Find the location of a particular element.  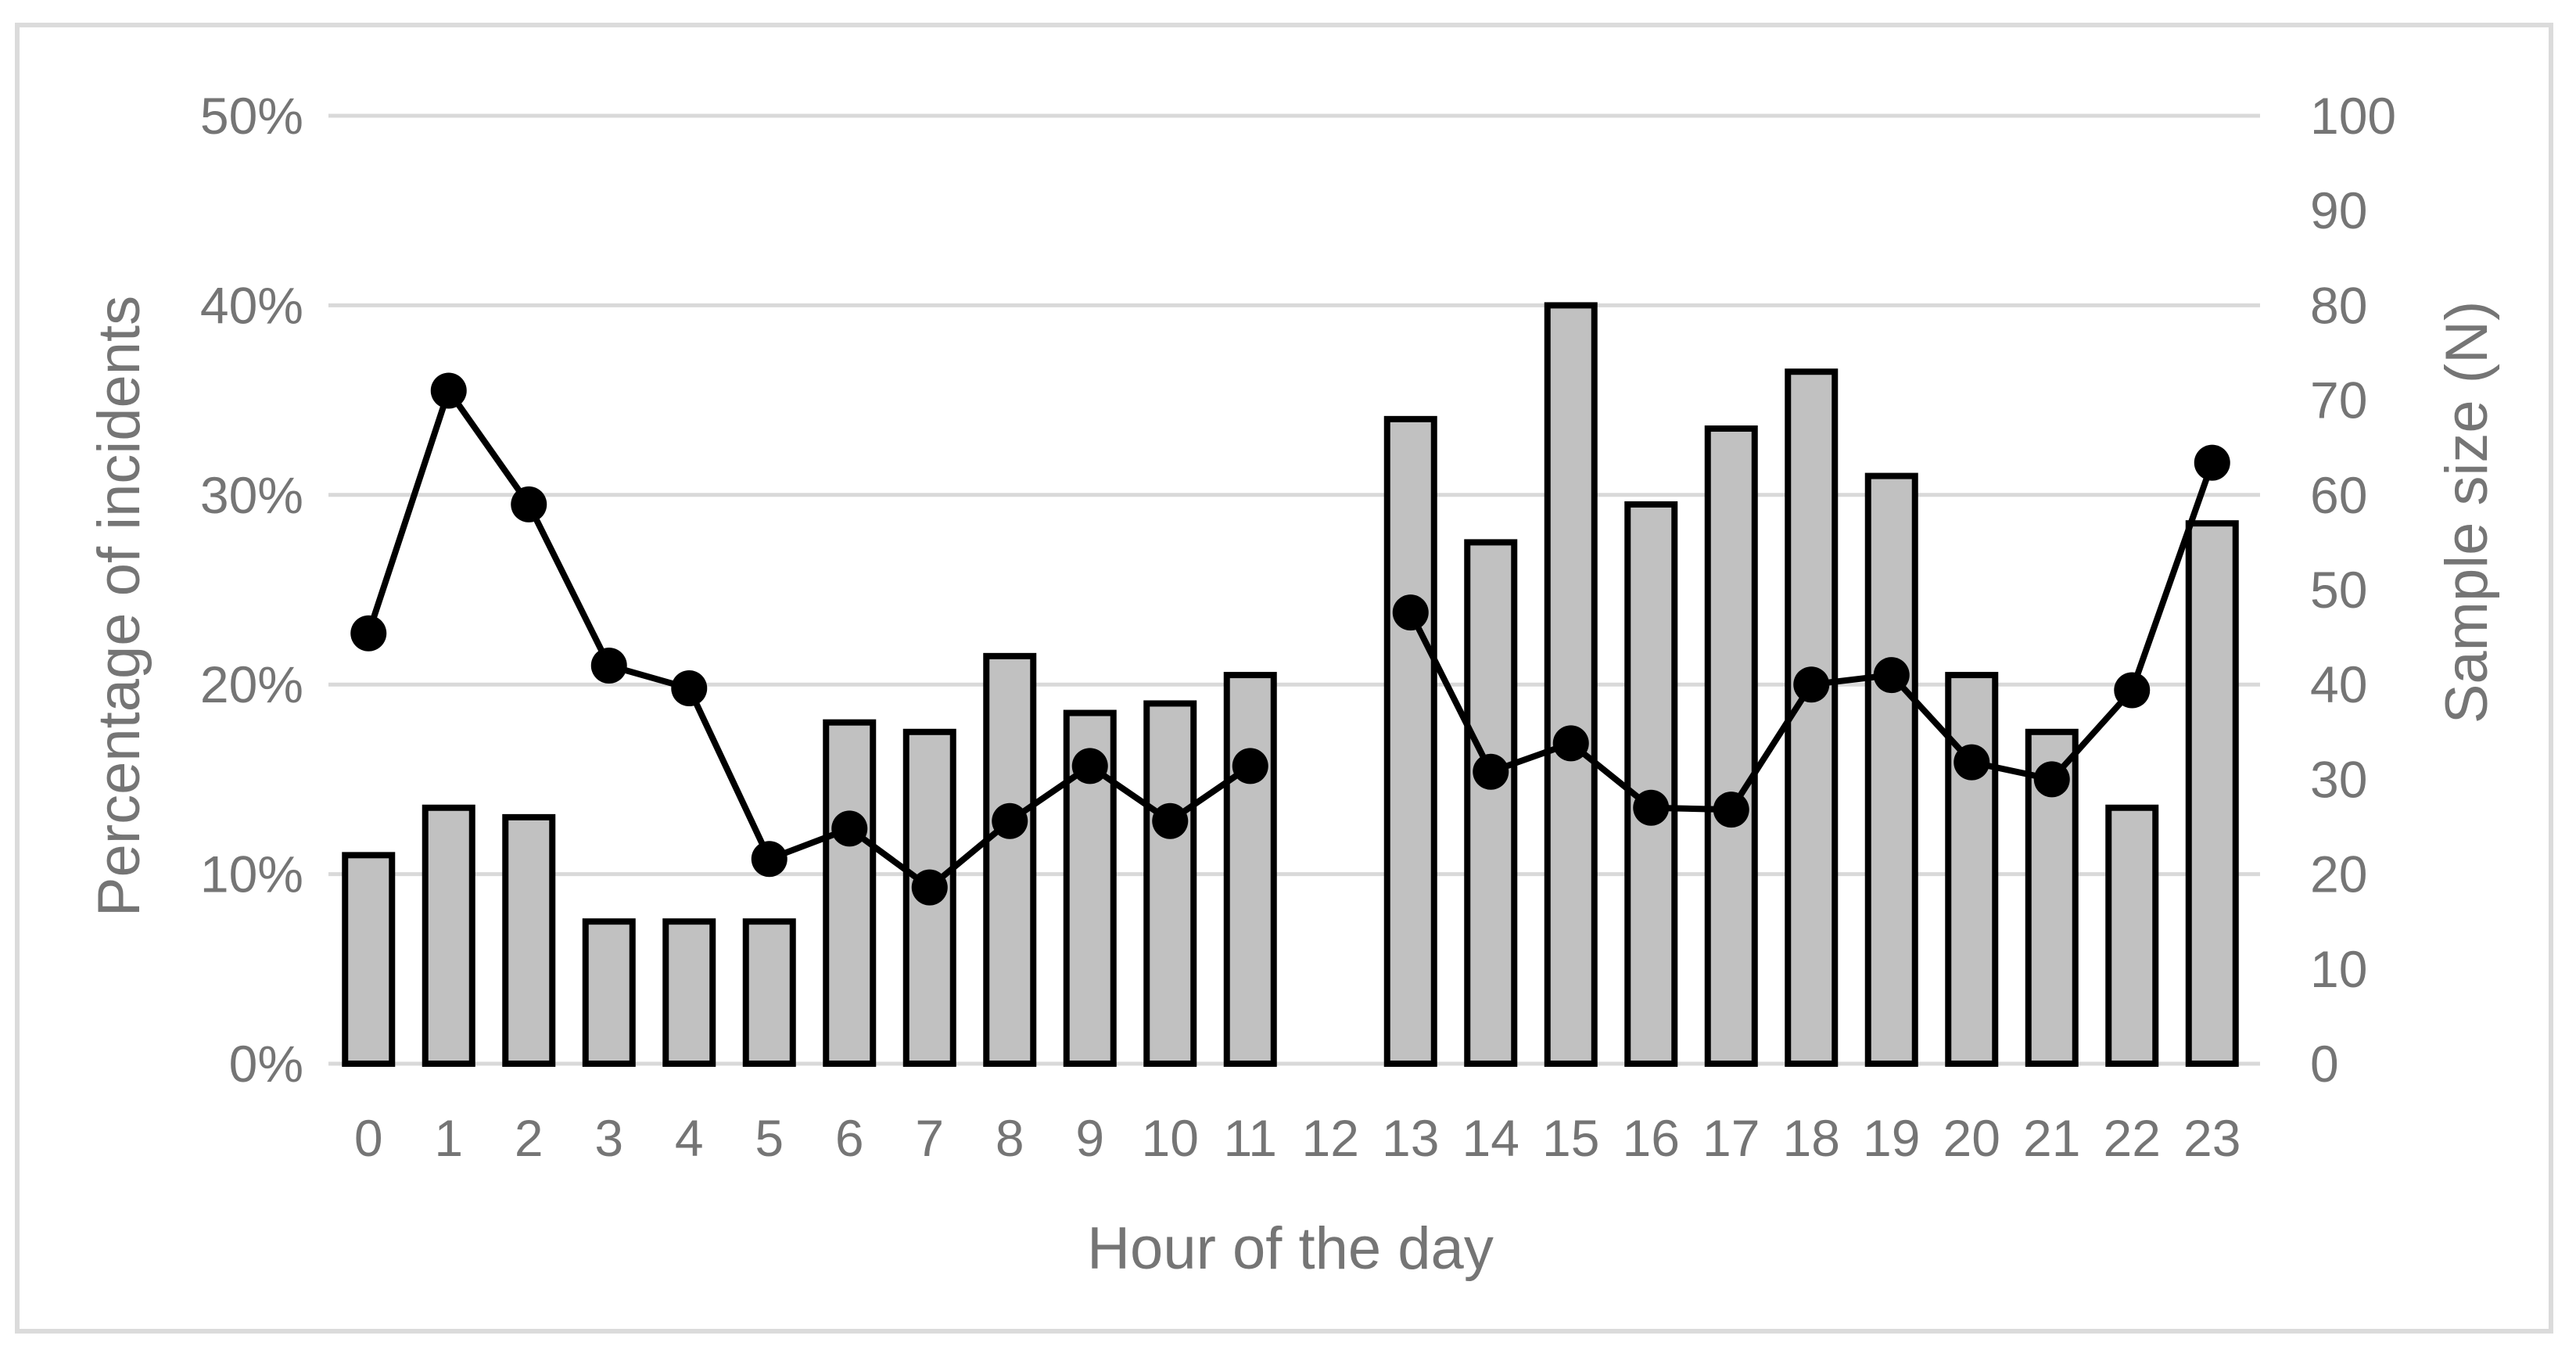

y-right-tick-10: 10 is located at coordinates (2338, 969).